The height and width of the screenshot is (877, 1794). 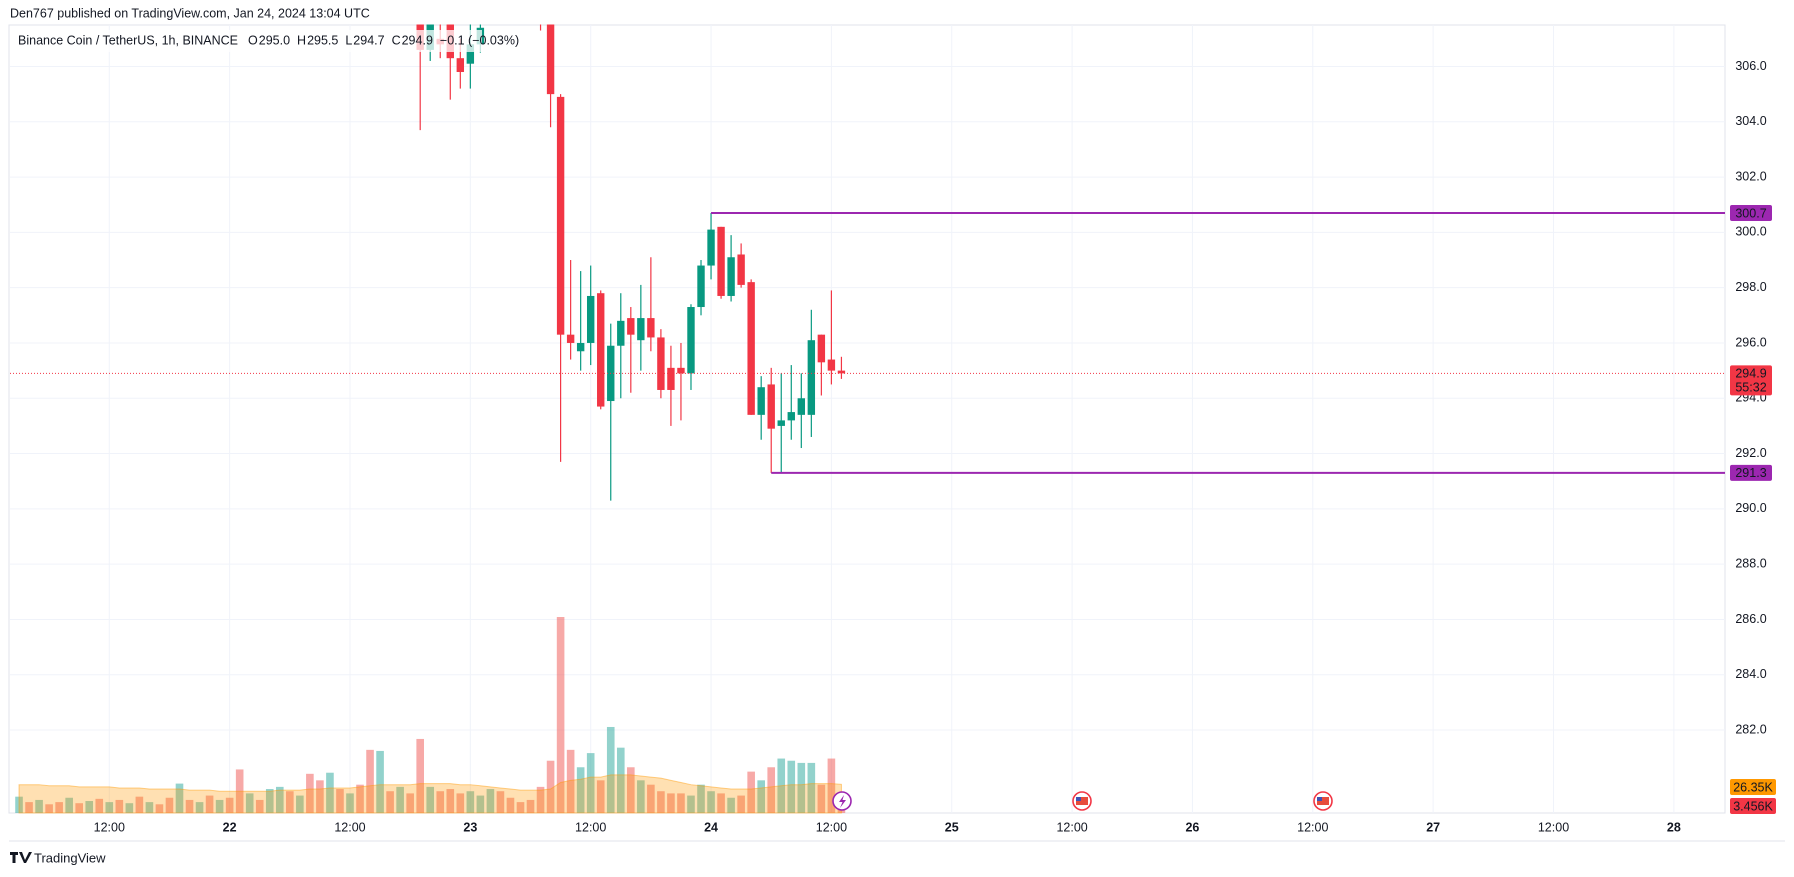 I want to click on ma-label: 26.35K, so click(x=1753, y=787).